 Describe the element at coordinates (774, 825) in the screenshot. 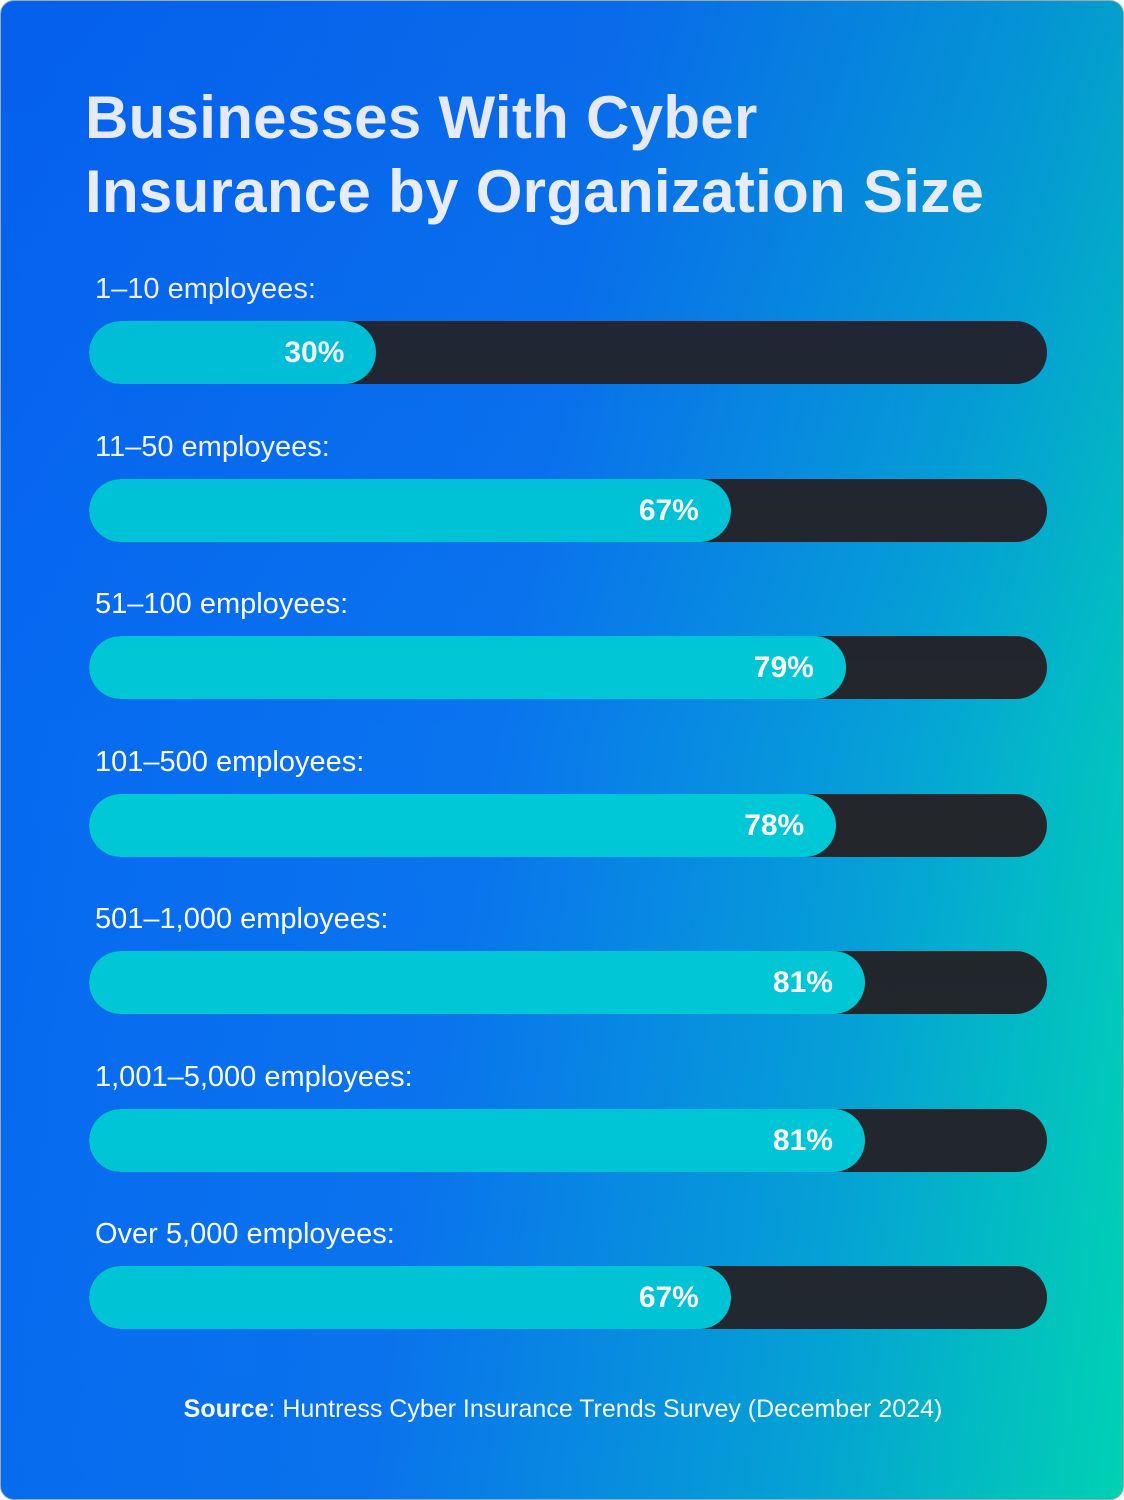

I see `value-label: 78%` at that location.